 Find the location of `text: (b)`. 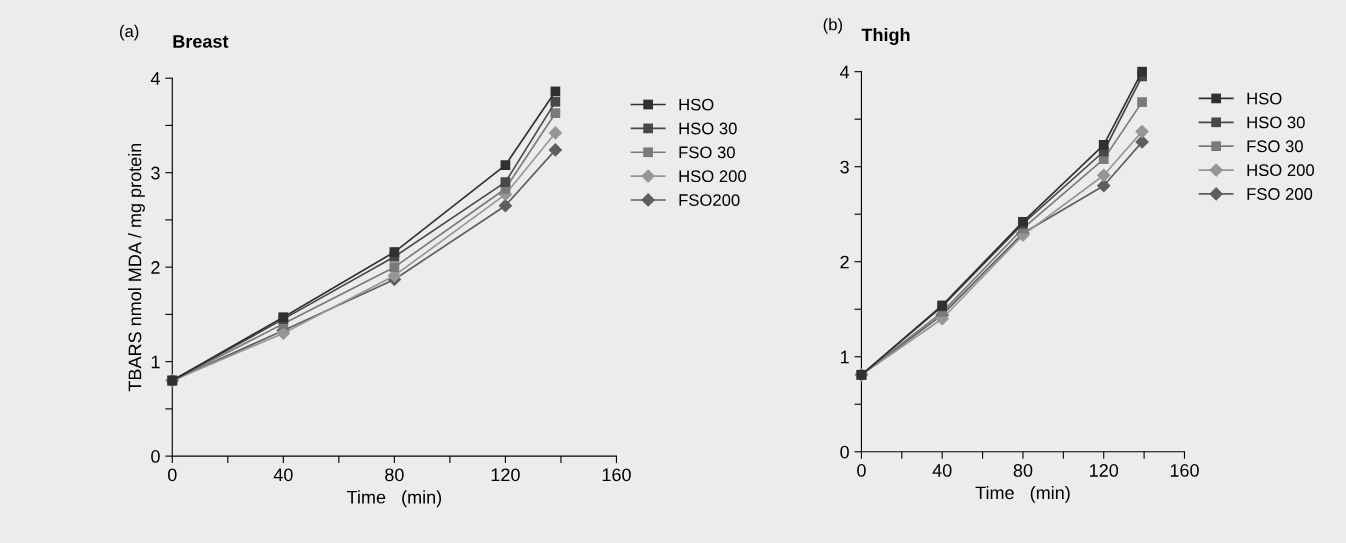

text: (b) is located at coordinates (833, 26).